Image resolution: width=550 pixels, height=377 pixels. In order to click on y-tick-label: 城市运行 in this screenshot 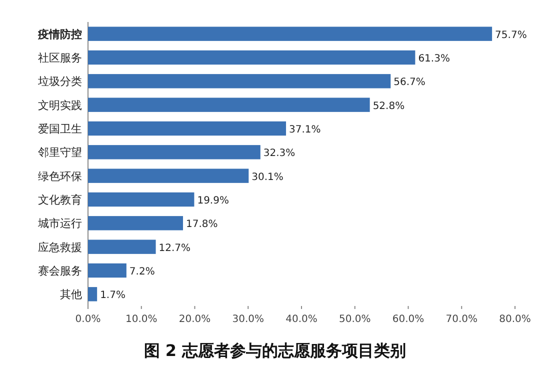, I will do `click(59, 223)`.